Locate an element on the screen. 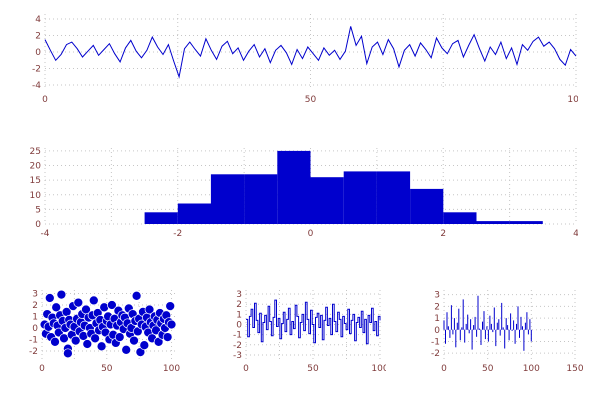 This screenshot has width=600, height=400. svg-text: 20 is located at coordinates (36, 167).